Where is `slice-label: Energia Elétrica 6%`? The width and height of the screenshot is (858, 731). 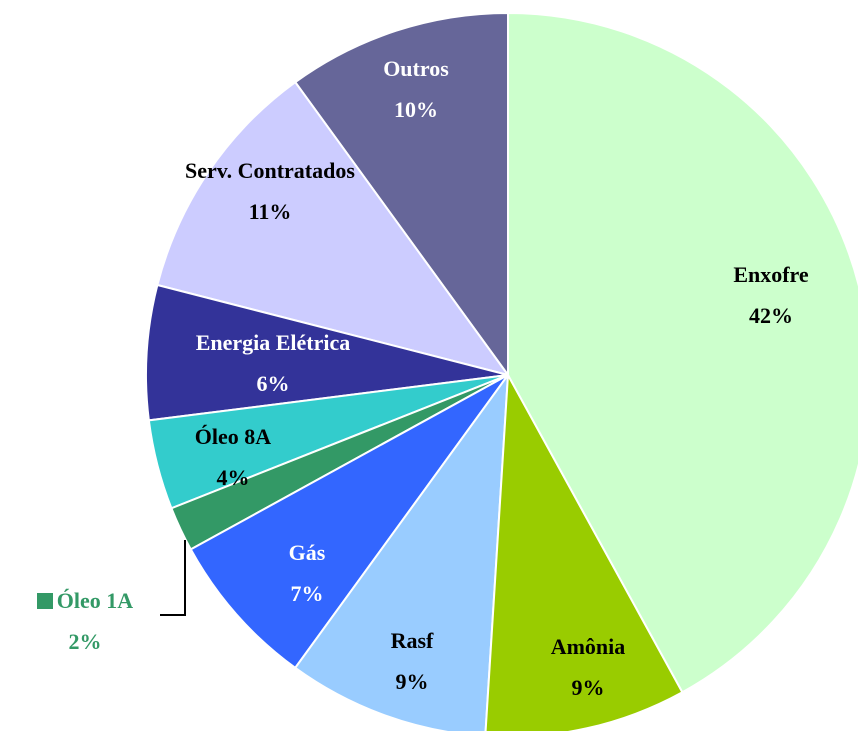 slice-label: Energia Elétrica 6% is located at coordinates (273, 363).